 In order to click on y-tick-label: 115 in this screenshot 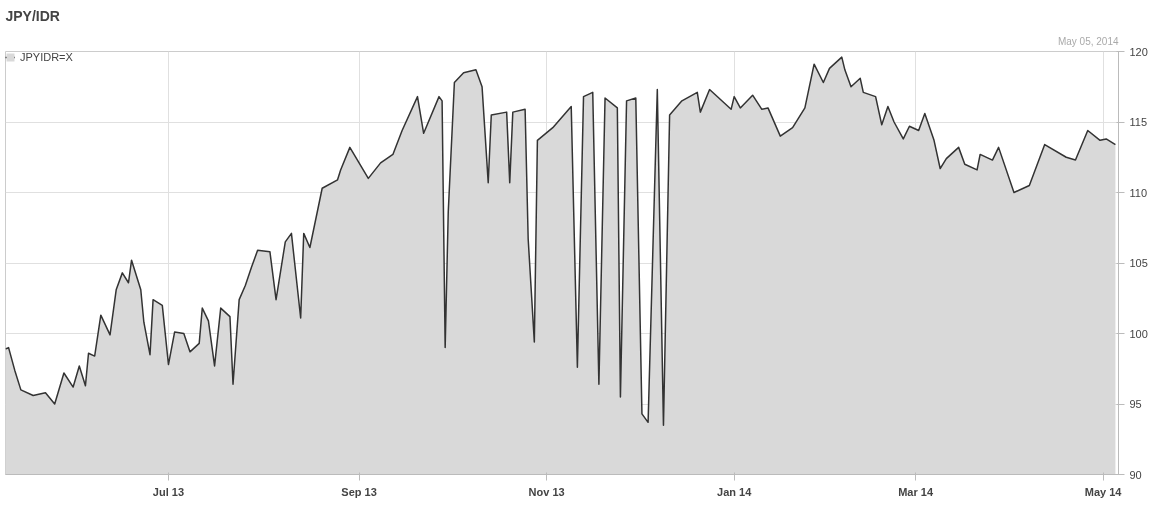, I will do `click(1138, 122)`.